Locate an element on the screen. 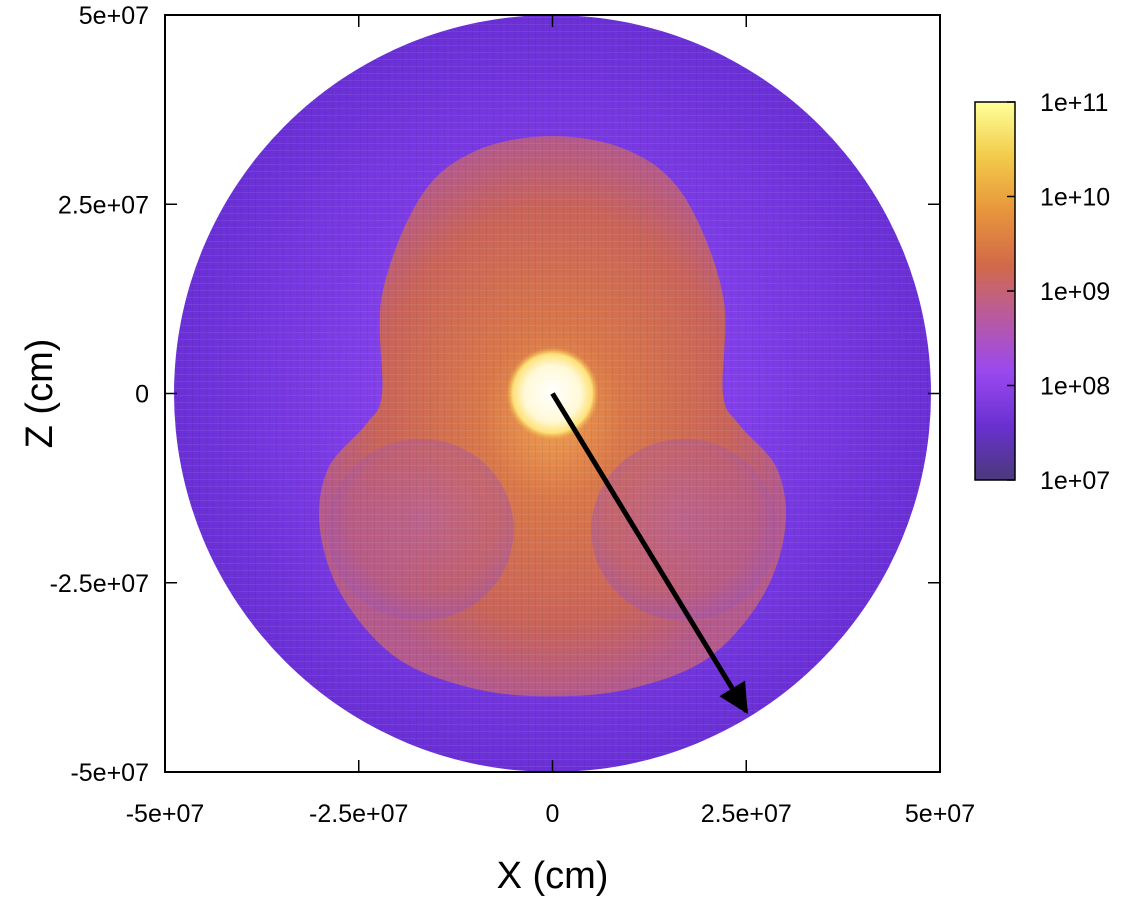 The width and height of the screenshot is (1143, 905). colorbar-tick: 1e+10 is located at coordinates (1058, 198).